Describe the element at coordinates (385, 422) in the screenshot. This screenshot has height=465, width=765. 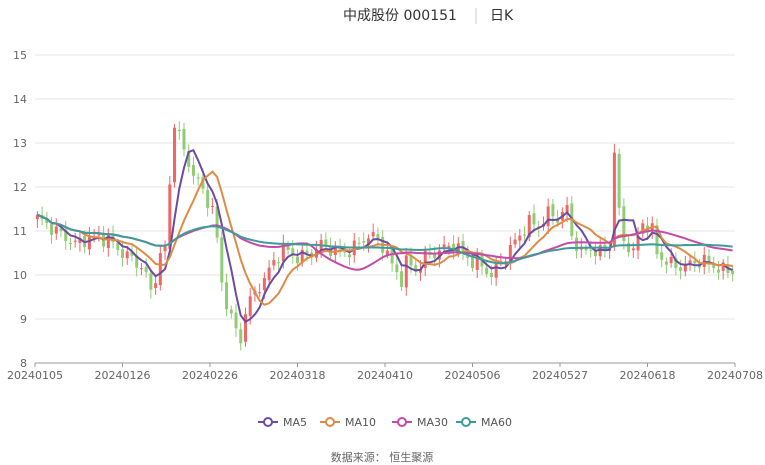
I see `legend: MA5 MA10 MA30 MA60` at that location.